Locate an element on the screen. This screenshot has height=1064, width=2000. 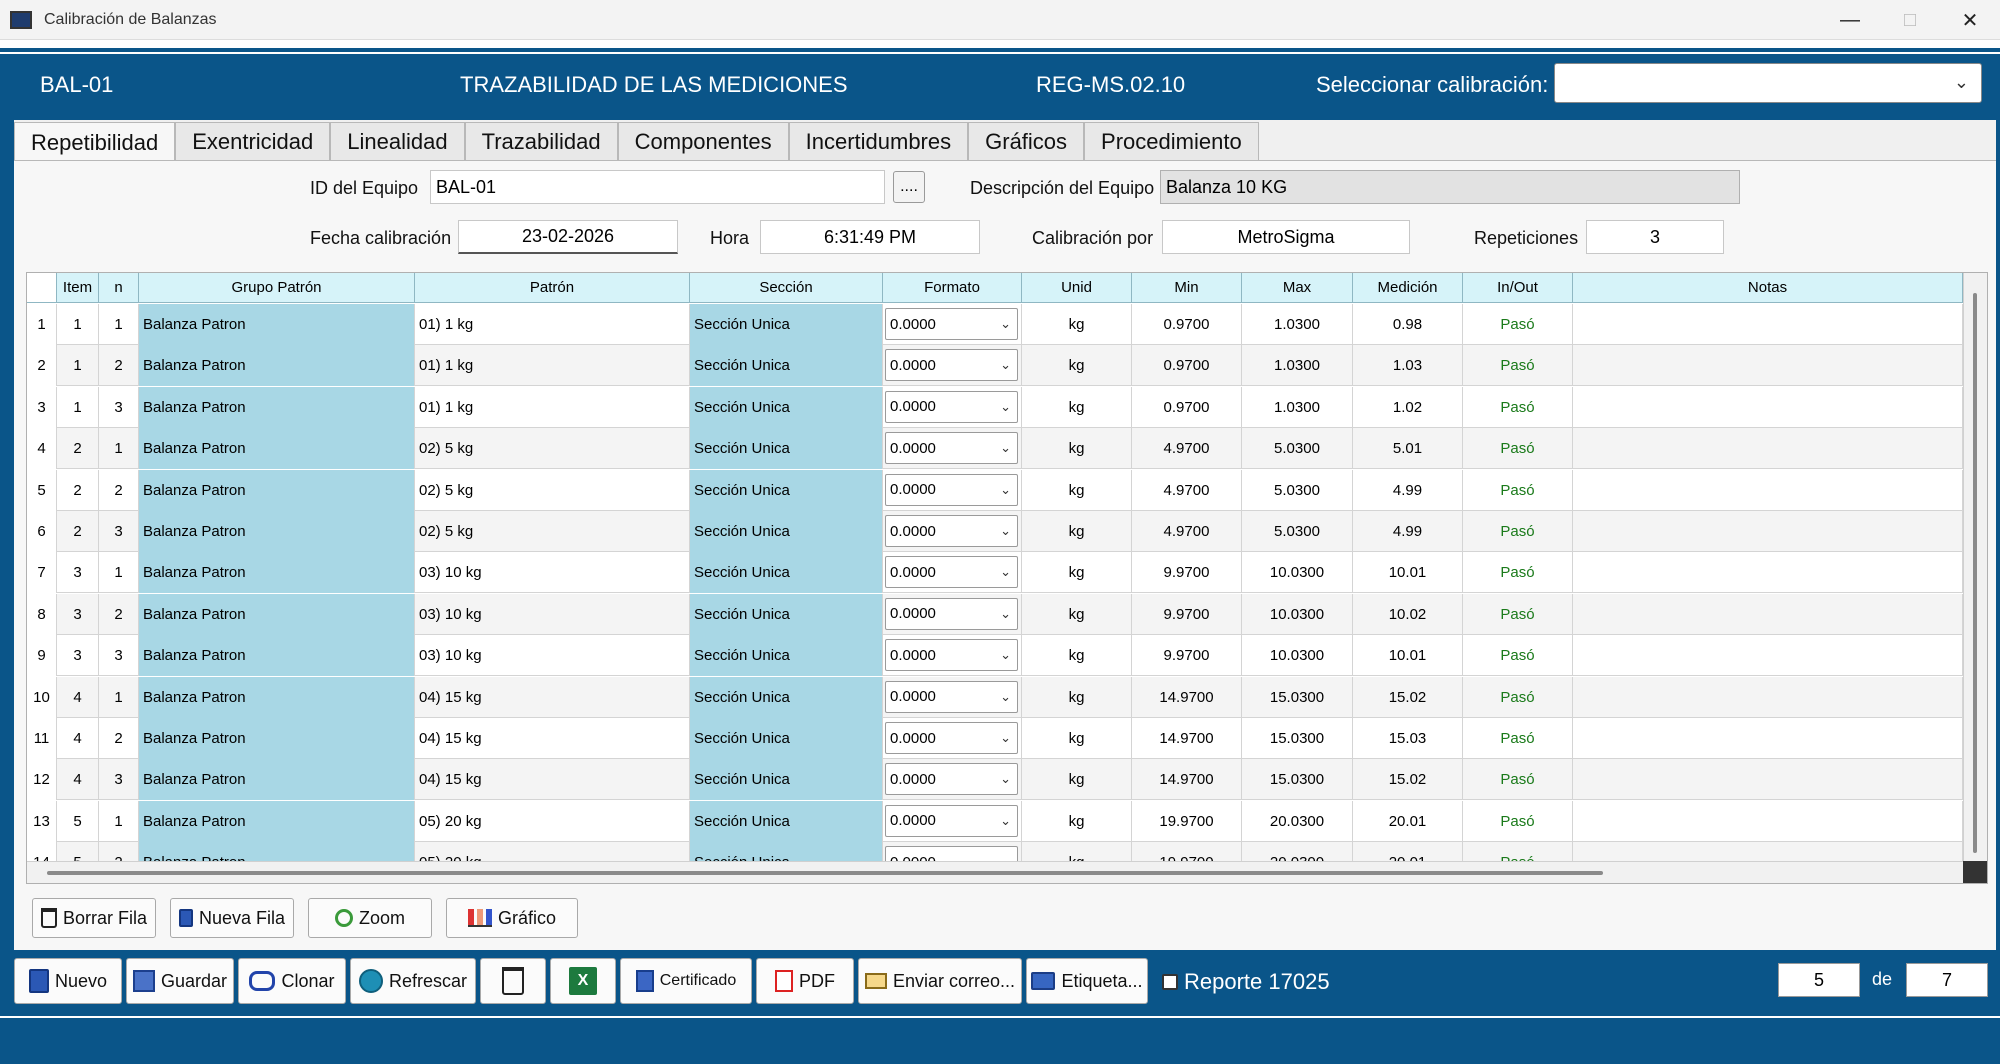
time-field: 6:31:49 PM is located at coordinates (870, 237).